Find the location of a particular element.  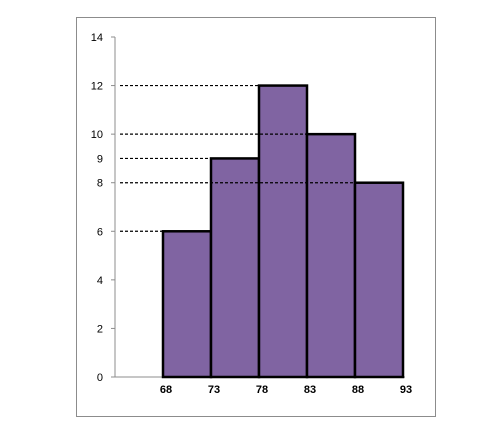

y-tick-label: 9 is located at coordinates (100, 159).